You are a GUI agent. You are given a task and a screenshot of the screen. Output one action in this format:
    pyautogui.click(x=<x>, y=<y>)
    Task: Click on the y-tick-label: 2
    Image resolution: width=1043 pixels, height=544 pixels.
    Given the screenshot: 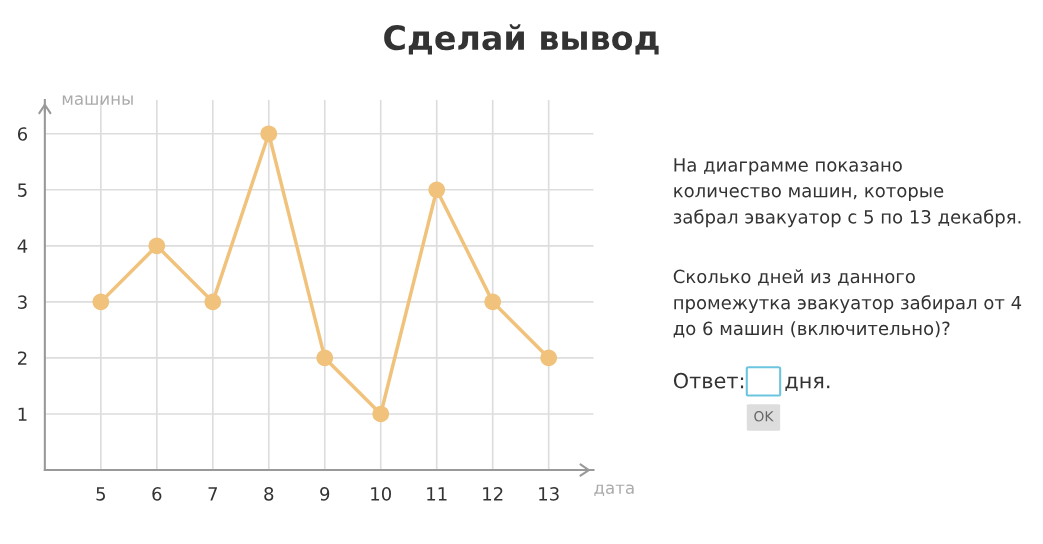 What is the action you would take?
    pyautogui.click(x=22, y=358)
    